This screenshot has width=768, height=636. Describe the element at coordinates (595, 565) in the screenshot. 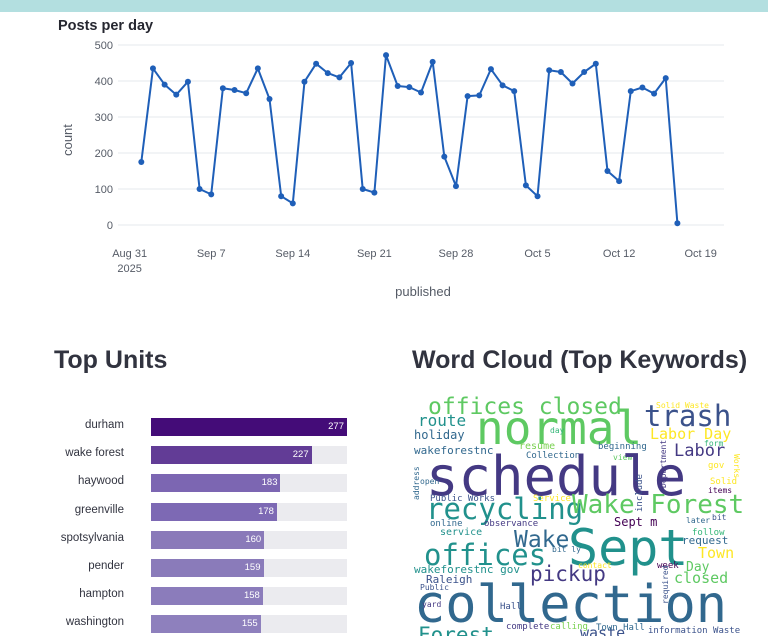

I see `word-cloud-word: contact` at that location.